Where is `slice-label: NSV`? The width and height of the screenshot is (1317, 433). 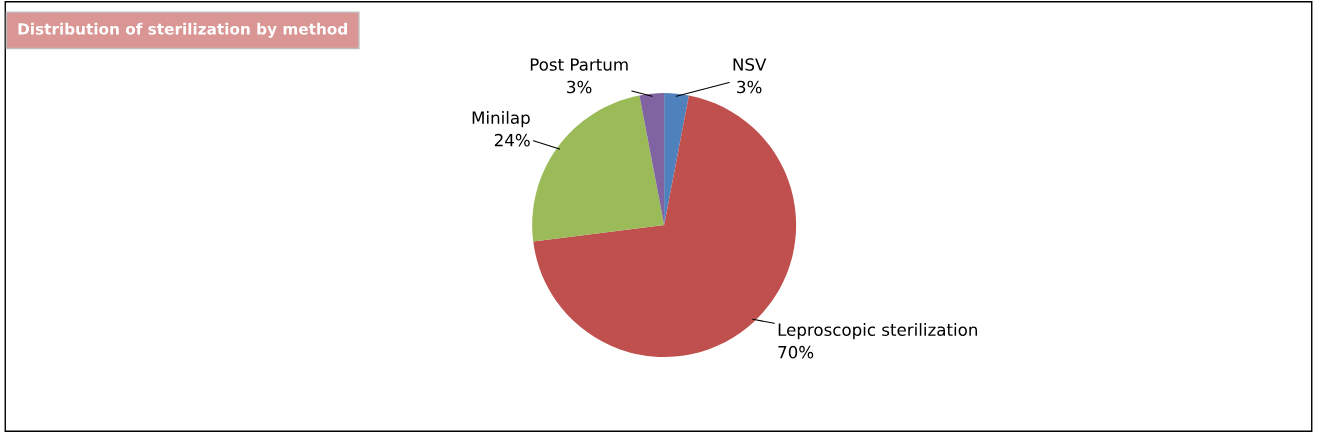
slice-label: NSV is located at coordinates (750, 64).